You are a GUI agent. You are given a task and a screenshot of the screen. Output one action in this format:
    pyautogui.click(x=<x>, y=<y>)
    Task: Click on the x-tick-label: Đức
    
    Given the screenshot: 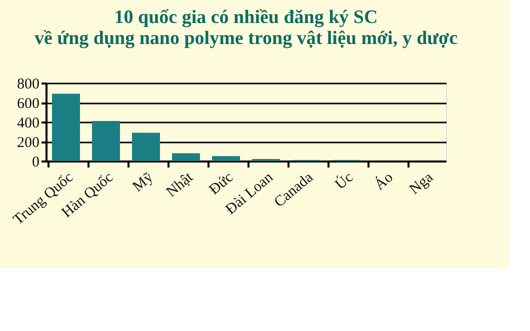 What is the action you would take?
    pyautogui.click(x=221, y=183)
    